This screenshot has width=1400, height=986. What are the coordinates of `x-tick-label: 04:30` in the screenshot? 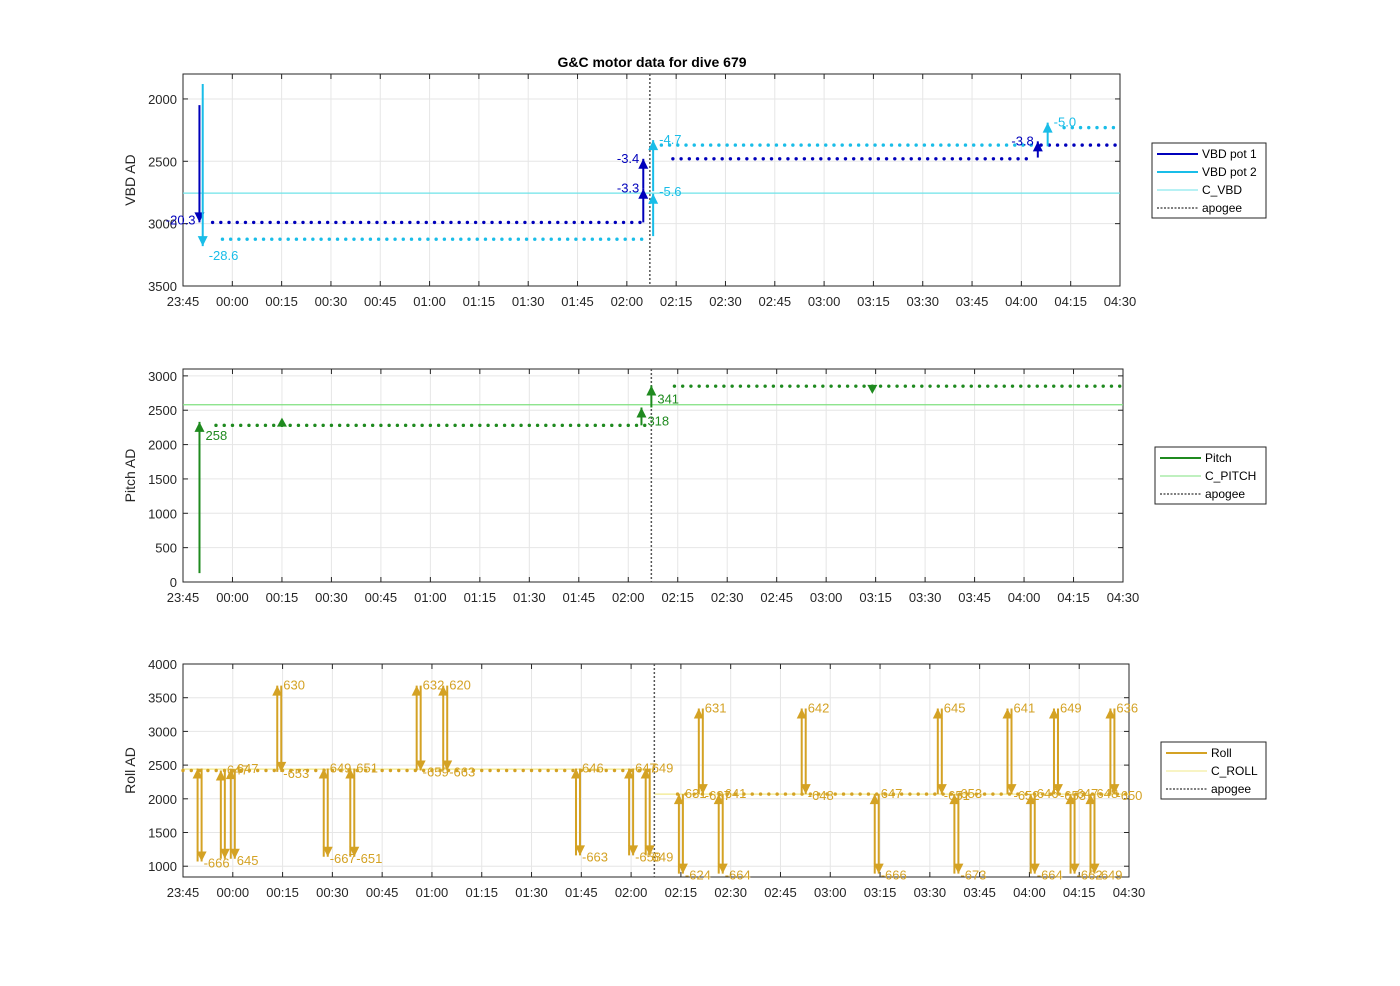 It's located at (1129, 892).